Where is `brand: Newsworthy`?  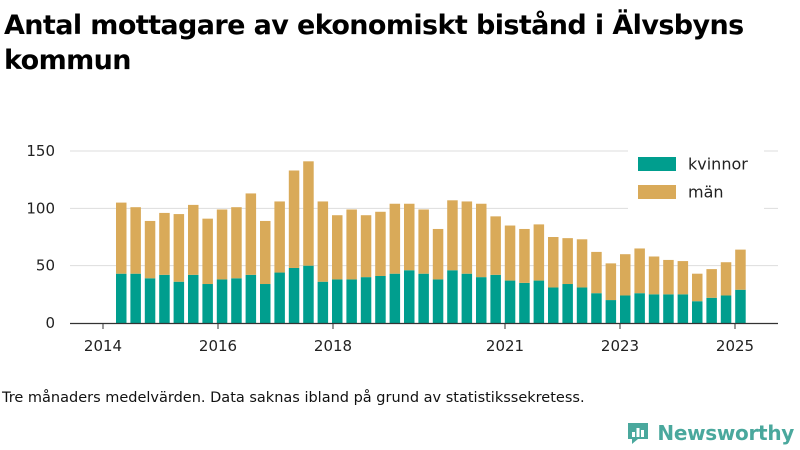 brand: Newsworthy is located at coordinates (709, 433).